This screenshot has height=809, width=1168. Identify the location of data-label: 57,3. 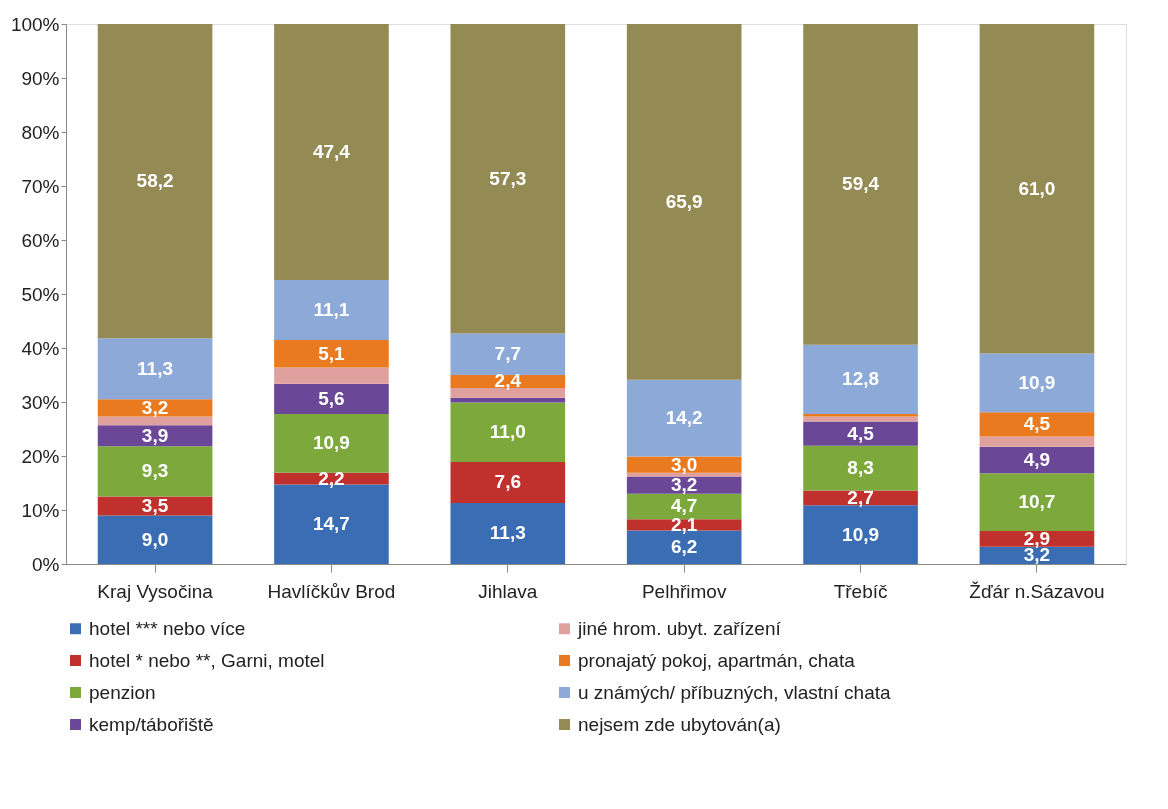
(508, 178).